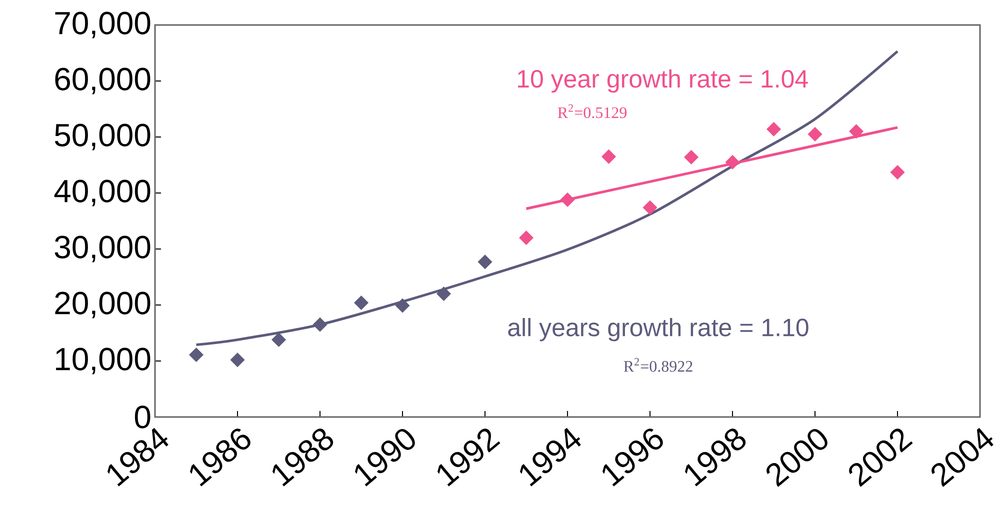 The width and height of the screenshot is (999, 525). Describe the element at coordinates (102, 137) in the screenshot. I see `y-tick-label: 50,000` at that location.